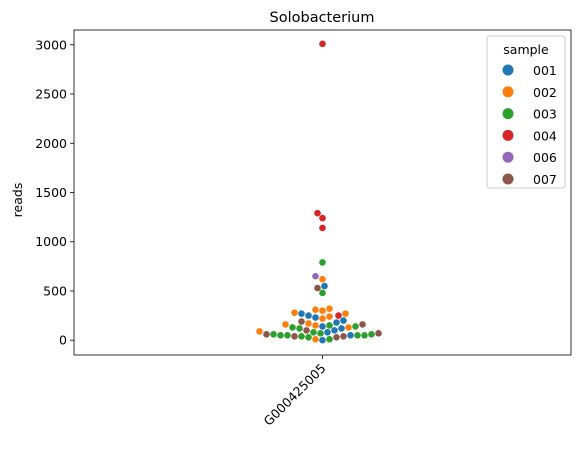 The height and width of the screenshot is (450, 580). What do you see at coordinates (51, 241) in the screenshot?
I see `y-tick-label: 1000` at bounding box center [51, 241].